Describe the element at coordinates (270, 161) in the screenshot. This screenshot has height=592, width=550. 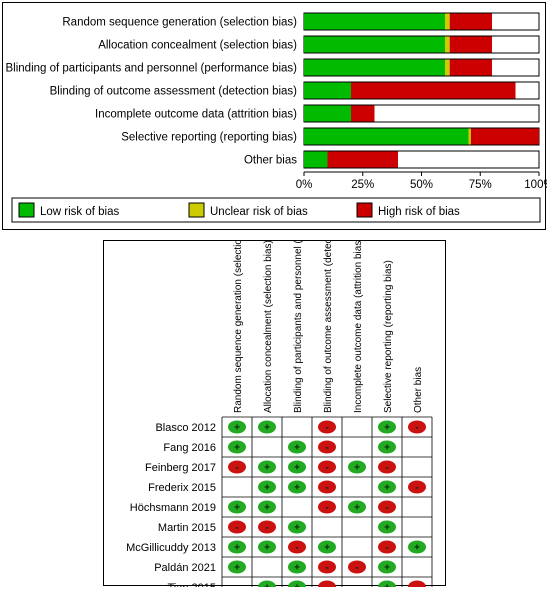
I see `category-label: Other bias` at that location.